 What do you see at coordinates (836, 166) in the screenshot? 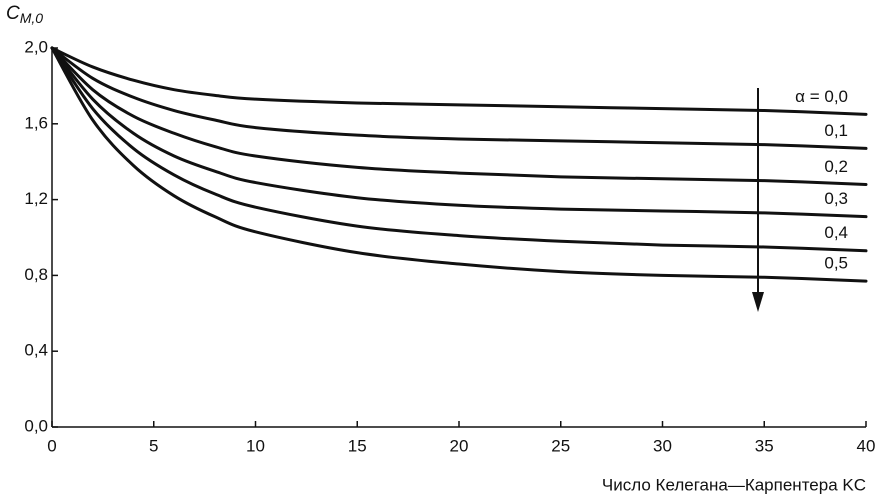
I see `series-label: 0,2` at bounding box center [836, 166].